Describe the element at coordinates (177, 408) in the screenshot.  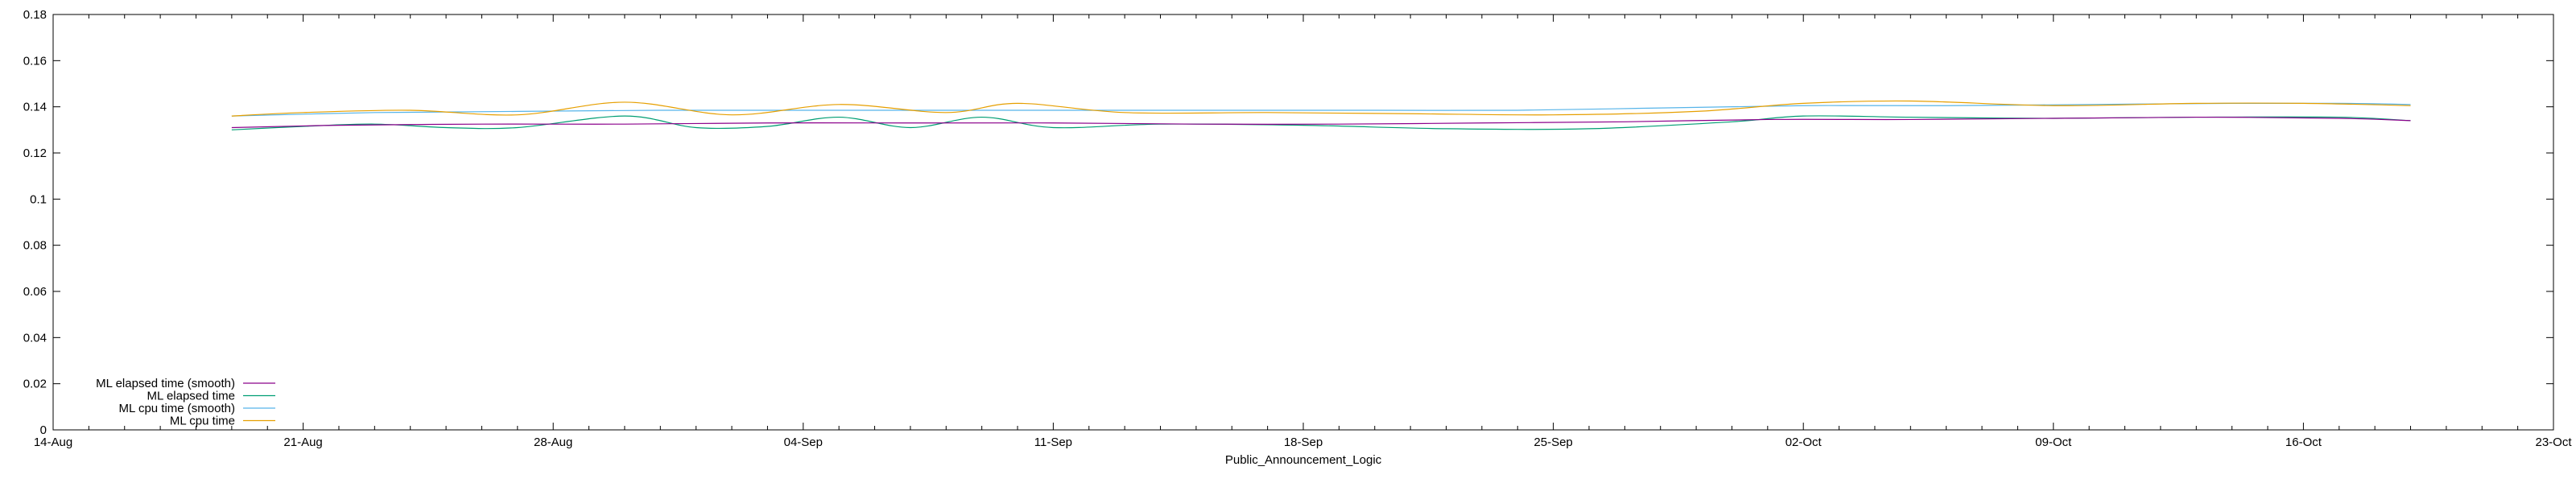
I see `legend-label: ML cpu time (smooth)` at that location.